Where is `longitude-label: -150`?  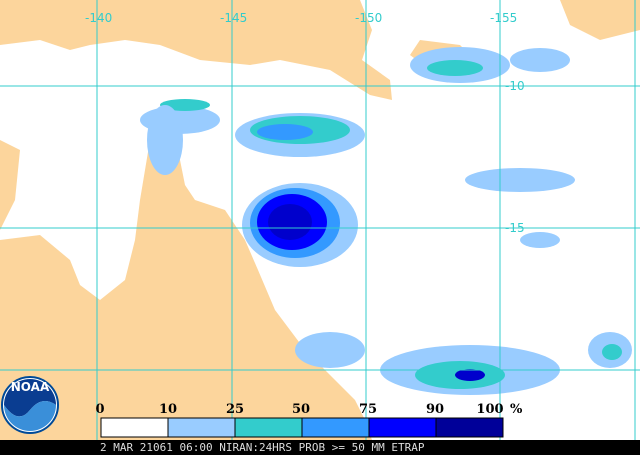 longitude-label: -150 is located at coordinates (368, 18).